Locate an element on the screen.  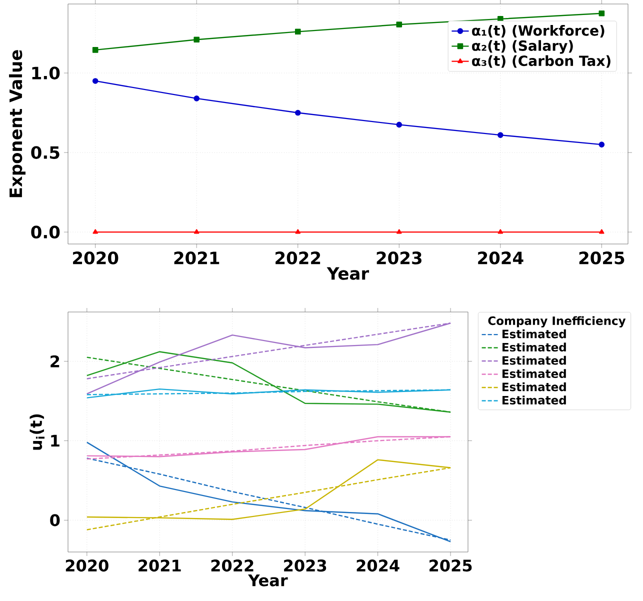
legend-label: α₂(t) (Salary) is located at coordinates (522, 47).